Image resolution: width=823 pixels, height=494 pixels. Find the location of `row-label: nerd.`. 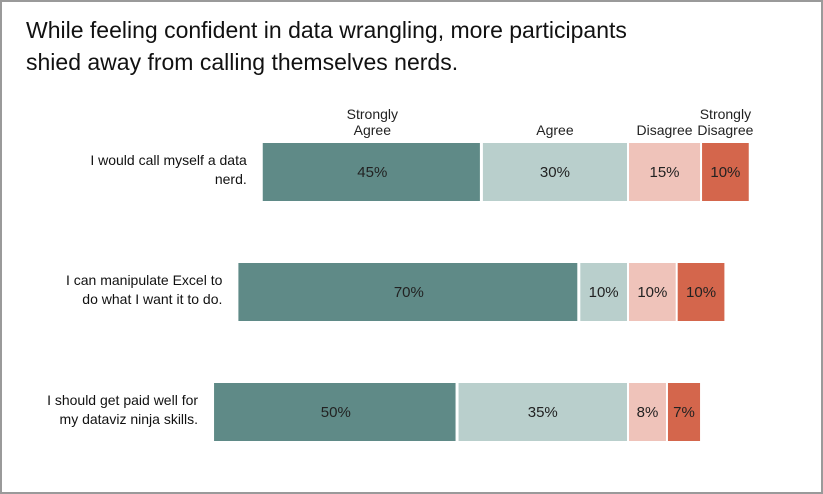

row-label: nerd. is located at coordinates (231, 179).